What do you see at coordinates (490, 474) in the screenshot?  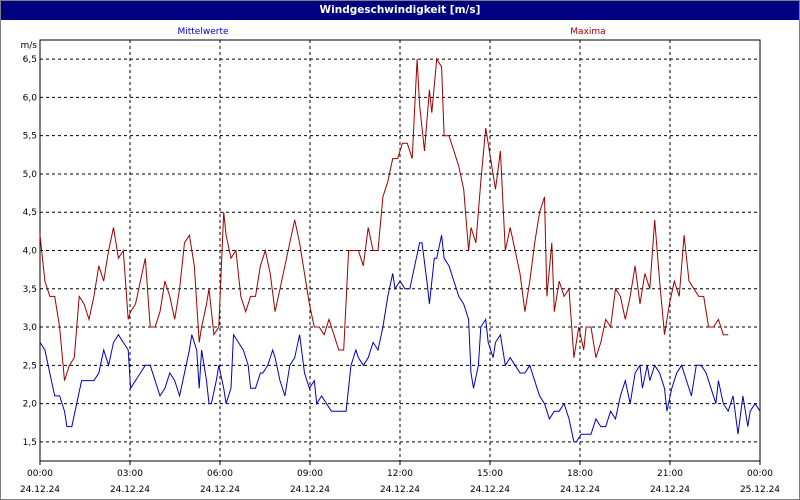 I see `x-tick-time: 15:00` at bounding box center [490, 474].